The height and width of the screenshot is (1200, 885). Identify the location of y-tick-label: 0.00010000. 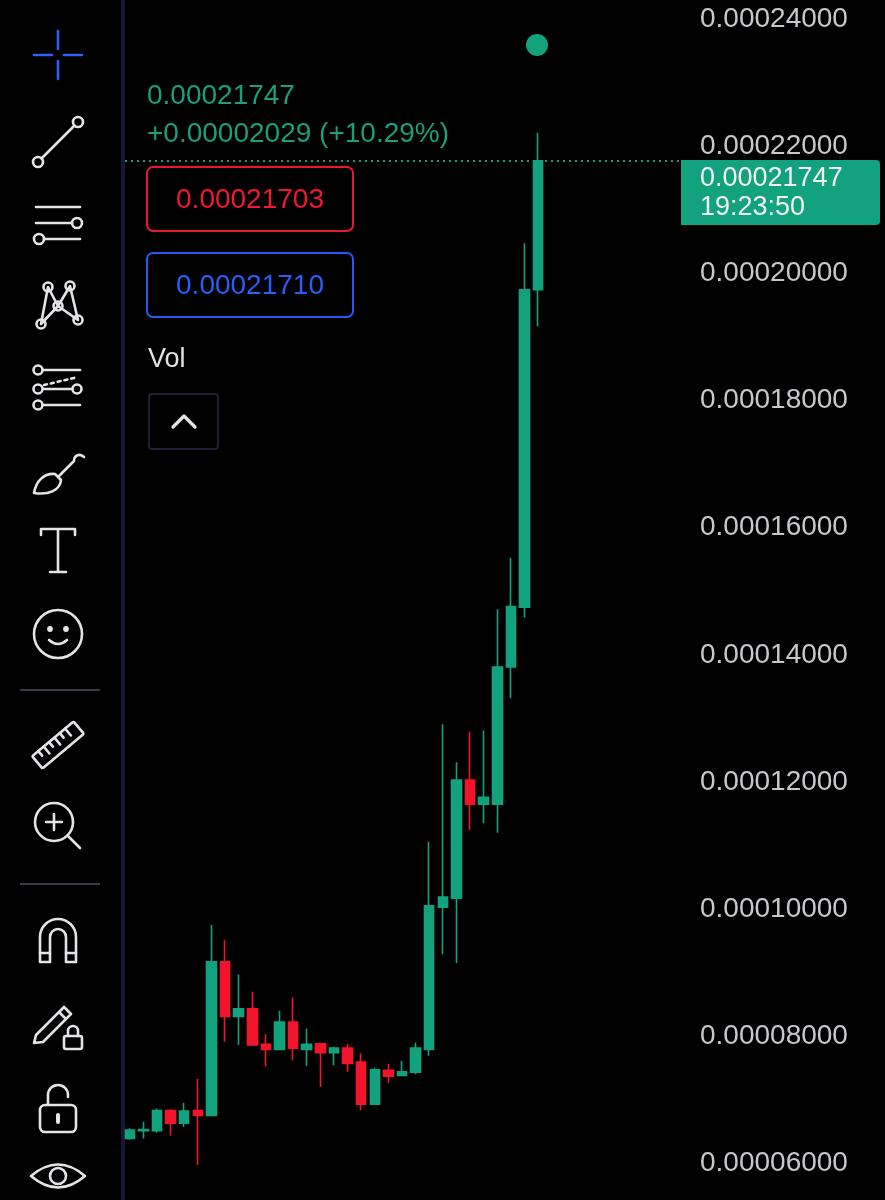
(774, 907).